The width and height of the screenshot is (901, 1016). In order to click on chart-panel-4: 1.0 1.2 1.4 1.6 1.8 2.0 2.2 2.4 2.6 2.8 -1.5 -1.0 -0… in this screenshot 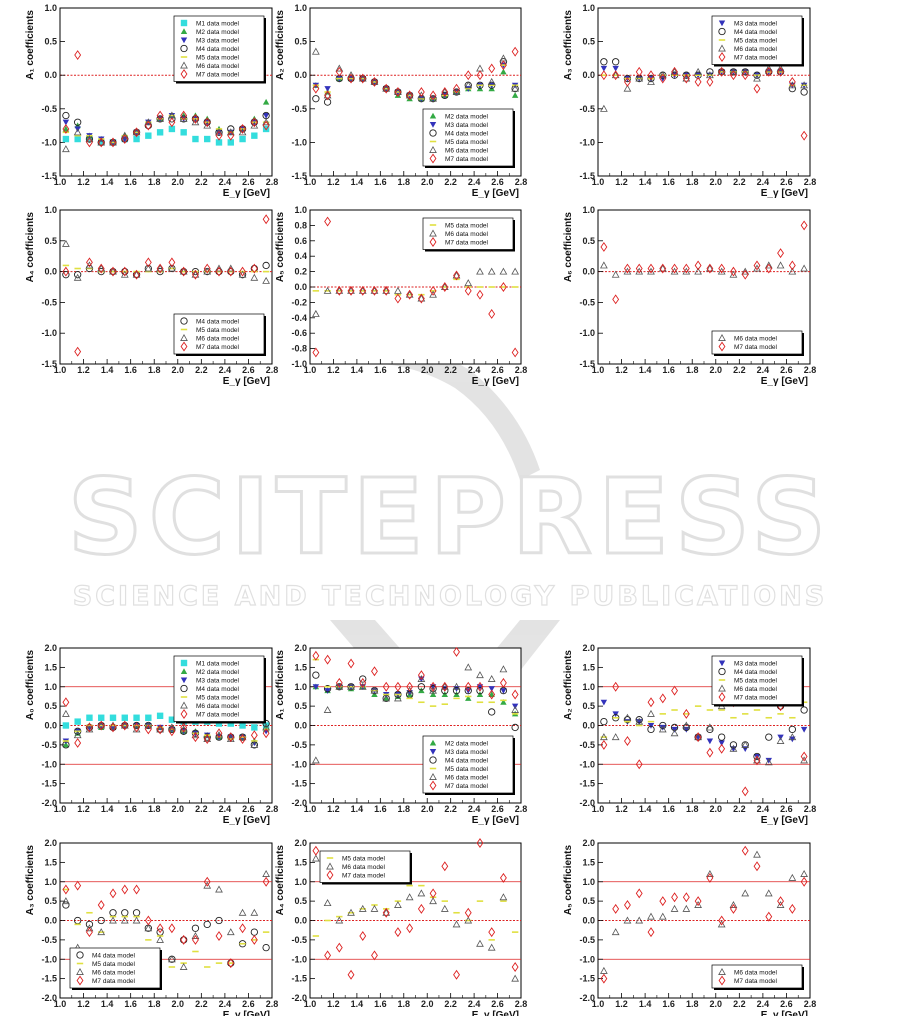, I will do `click(151, 296)`.